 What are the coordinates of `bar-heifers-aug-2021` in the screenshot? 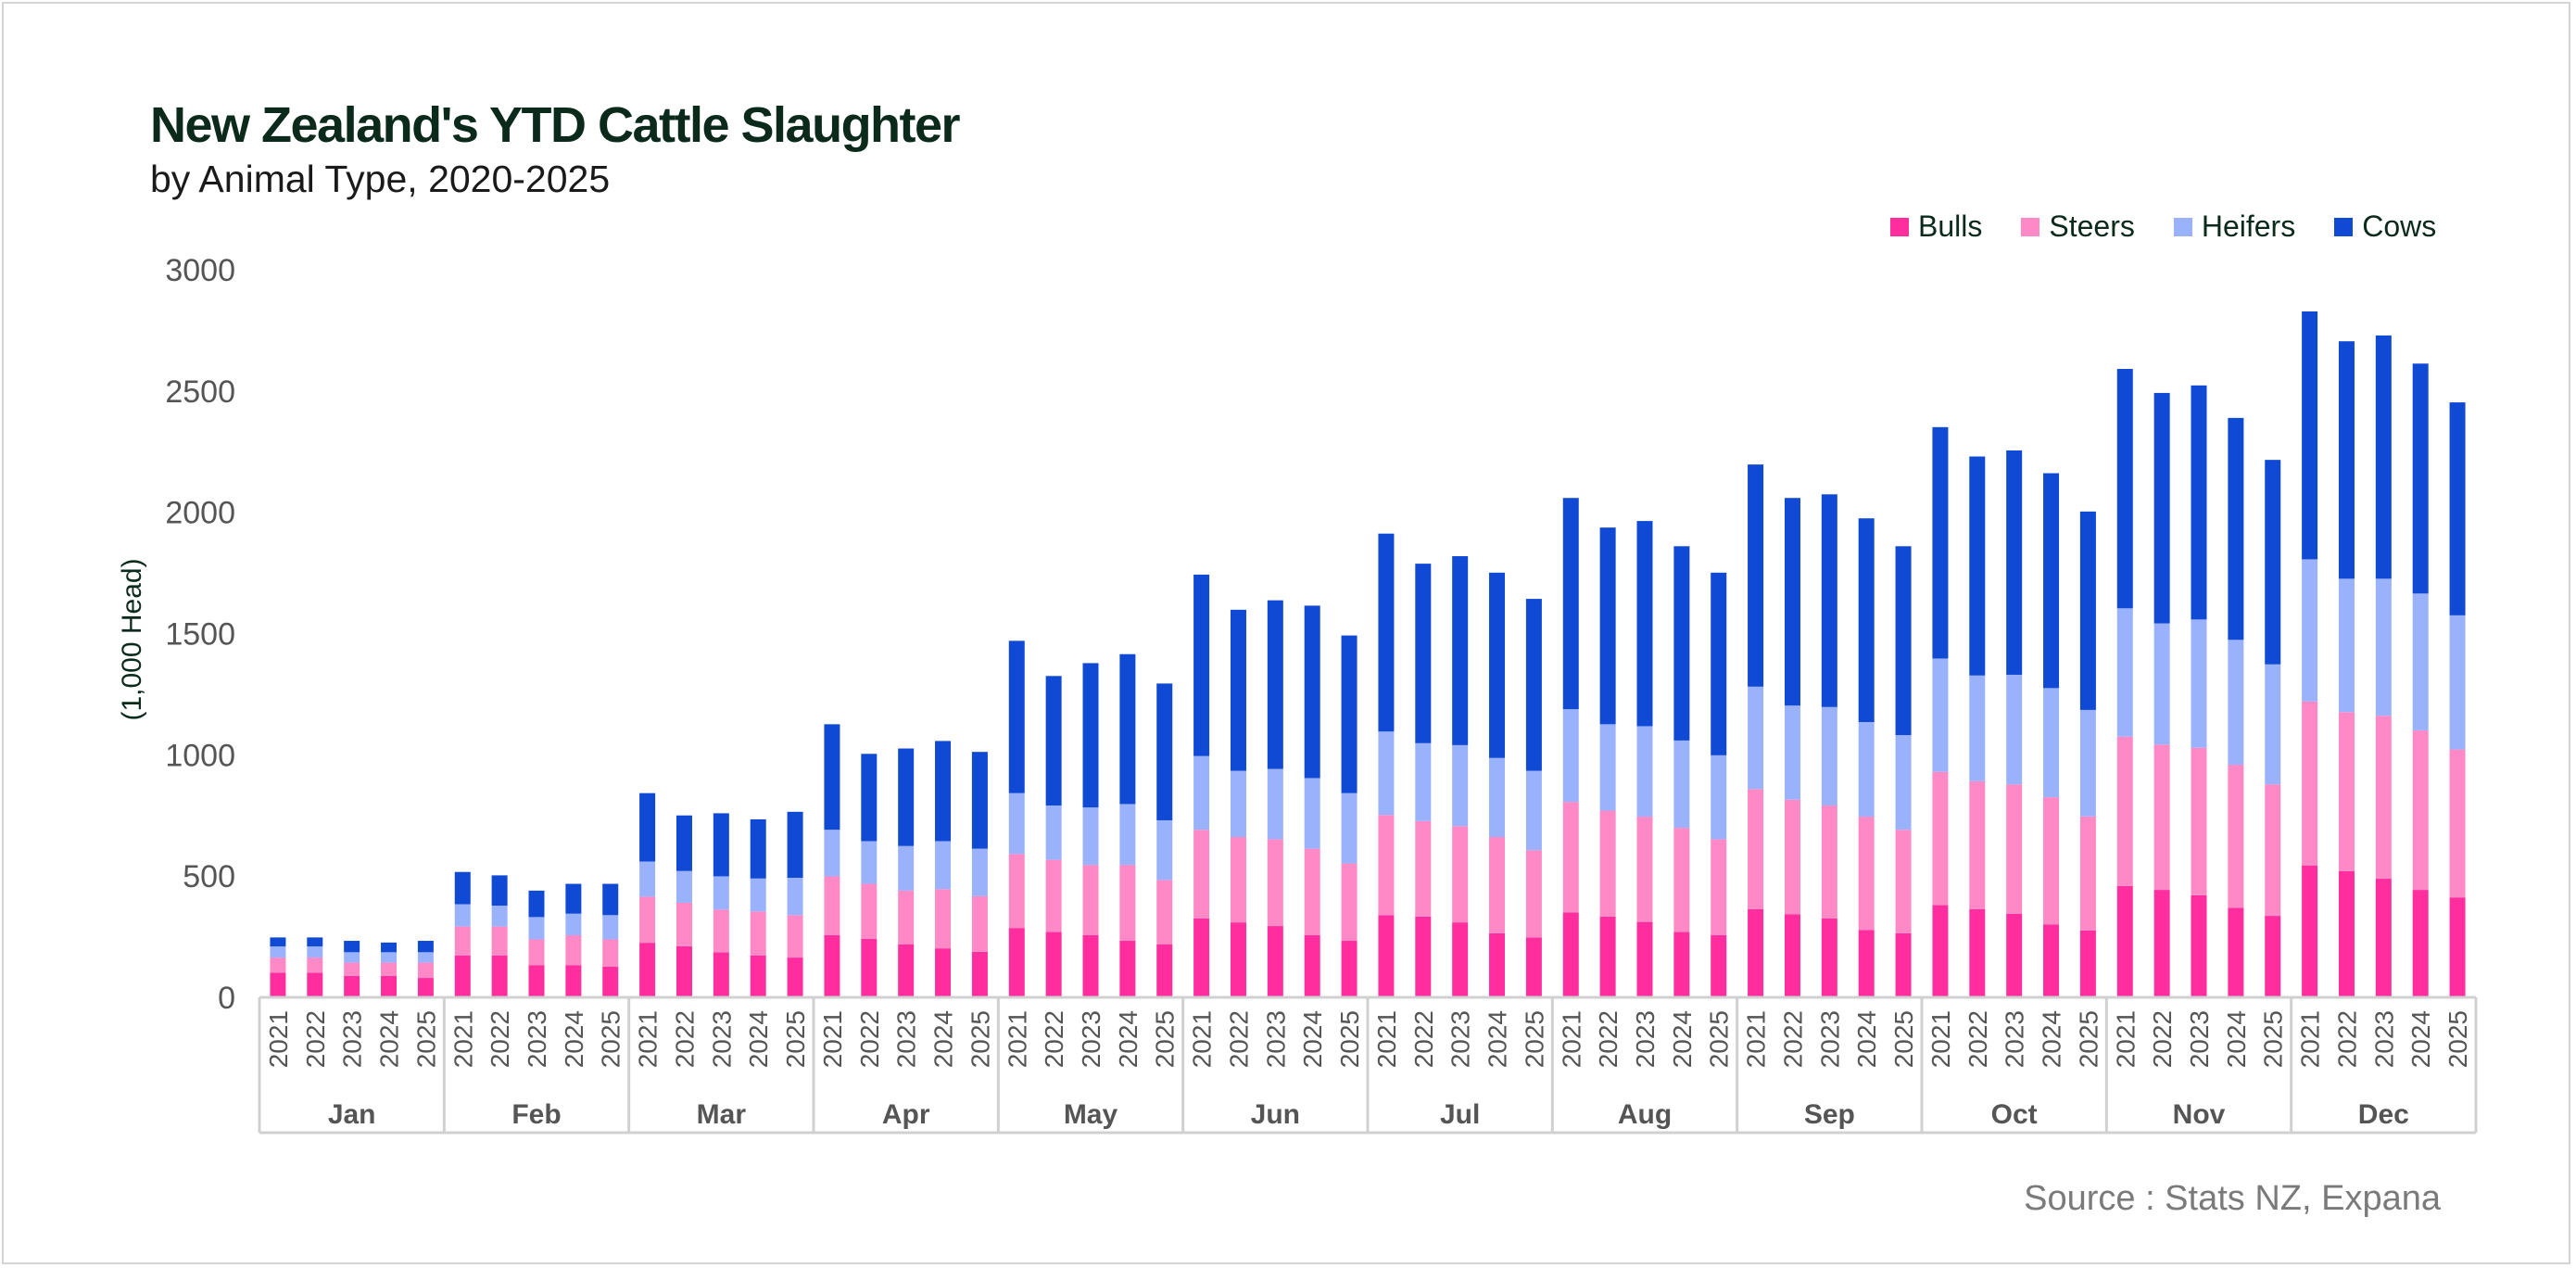 It's located at (1570, 756).